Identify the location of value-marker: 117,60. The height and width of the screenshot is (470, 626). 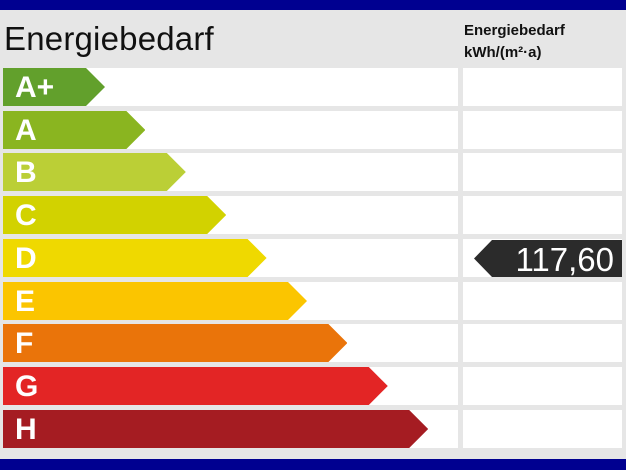
(548, 258).